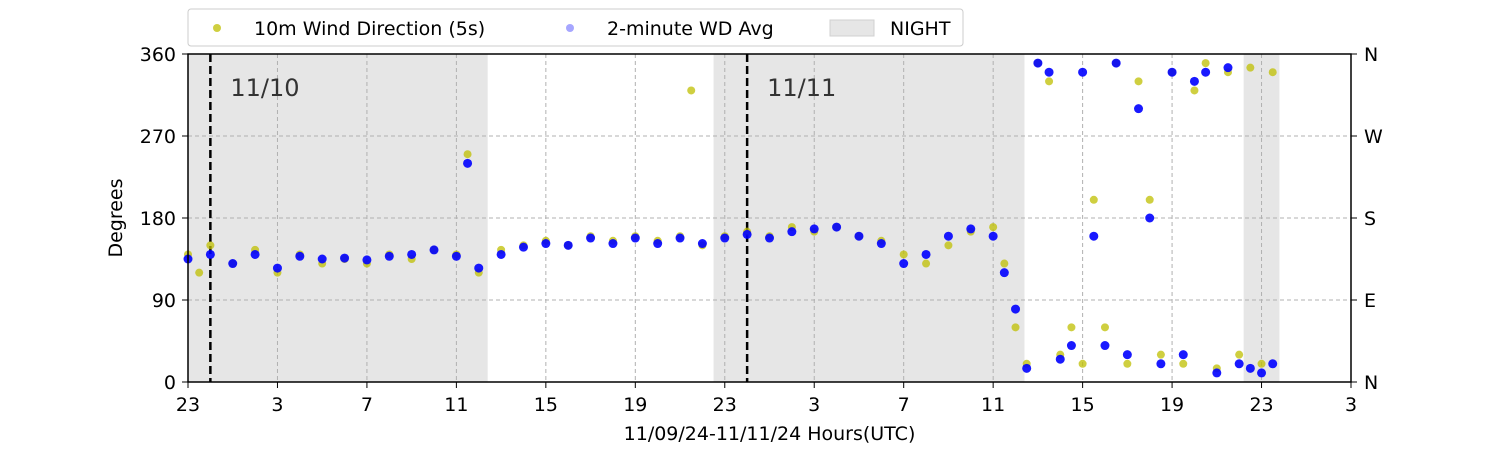  I want to click on right-tick-label: W, so click(1373, 137).